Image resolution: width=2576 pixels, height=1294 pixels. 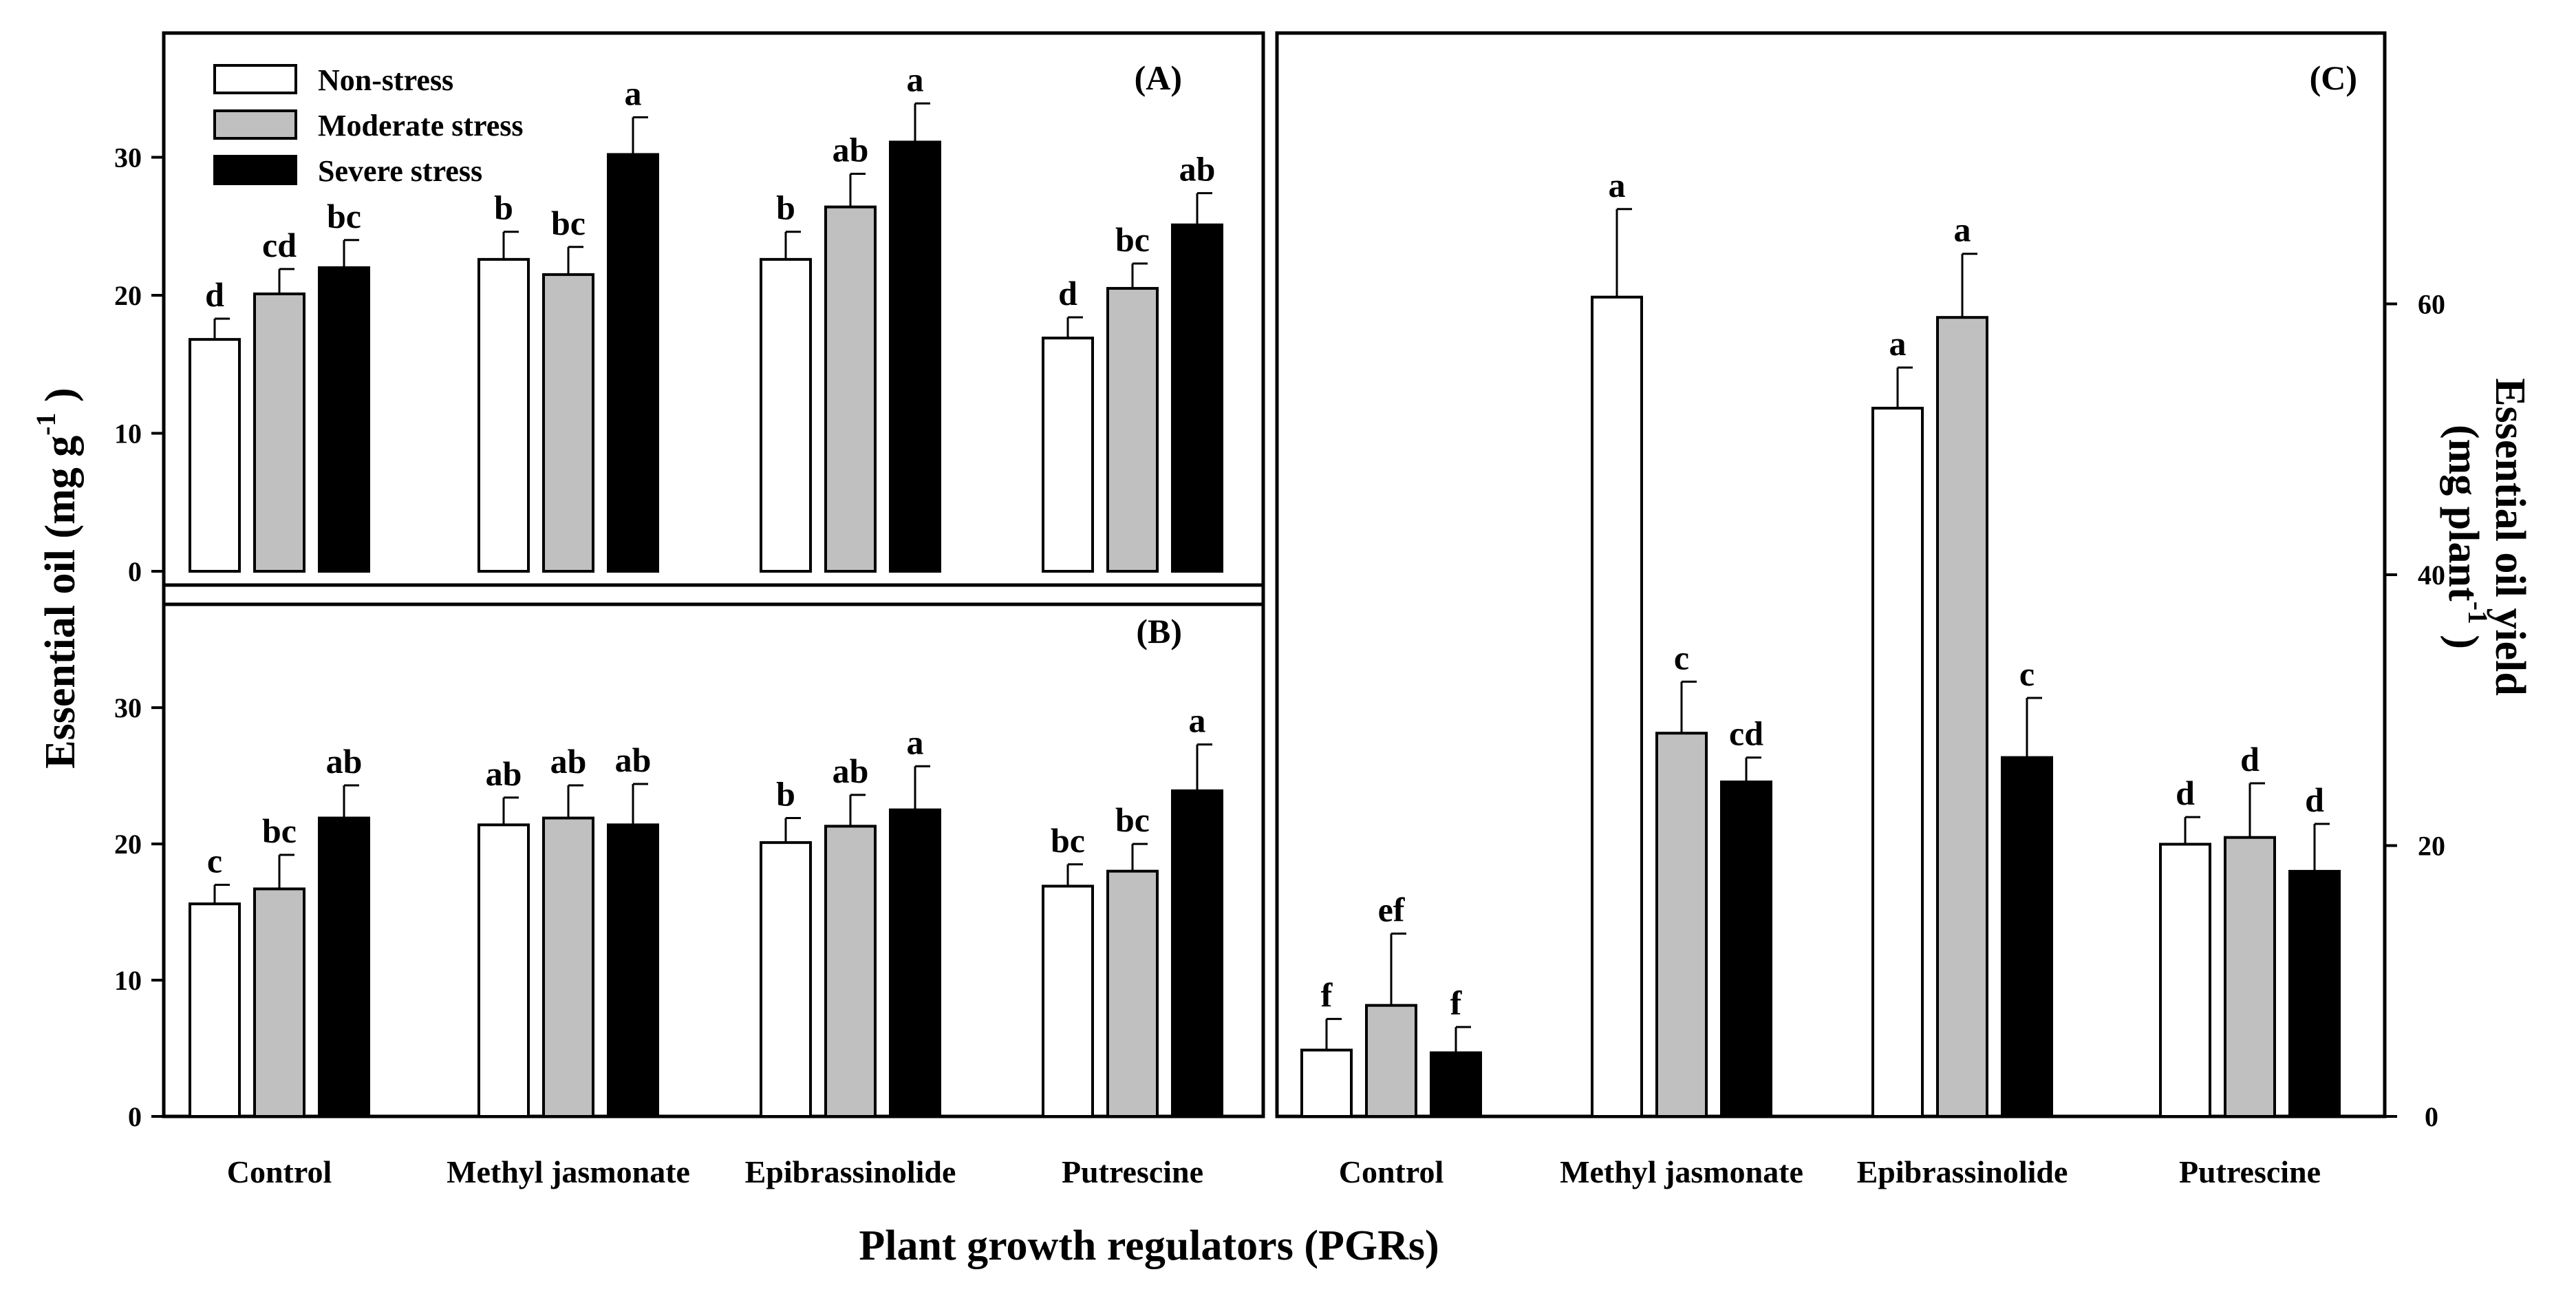 I want to click on category-label: Control, so click(x=279, y=1171).